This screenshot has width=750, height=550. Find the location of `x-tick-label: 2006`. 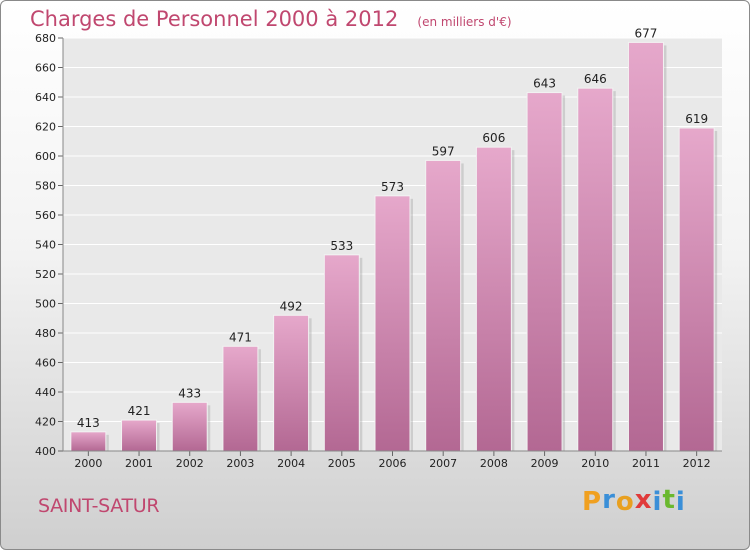

x-tick-label: 2006 is located at coordinates (393, 463).